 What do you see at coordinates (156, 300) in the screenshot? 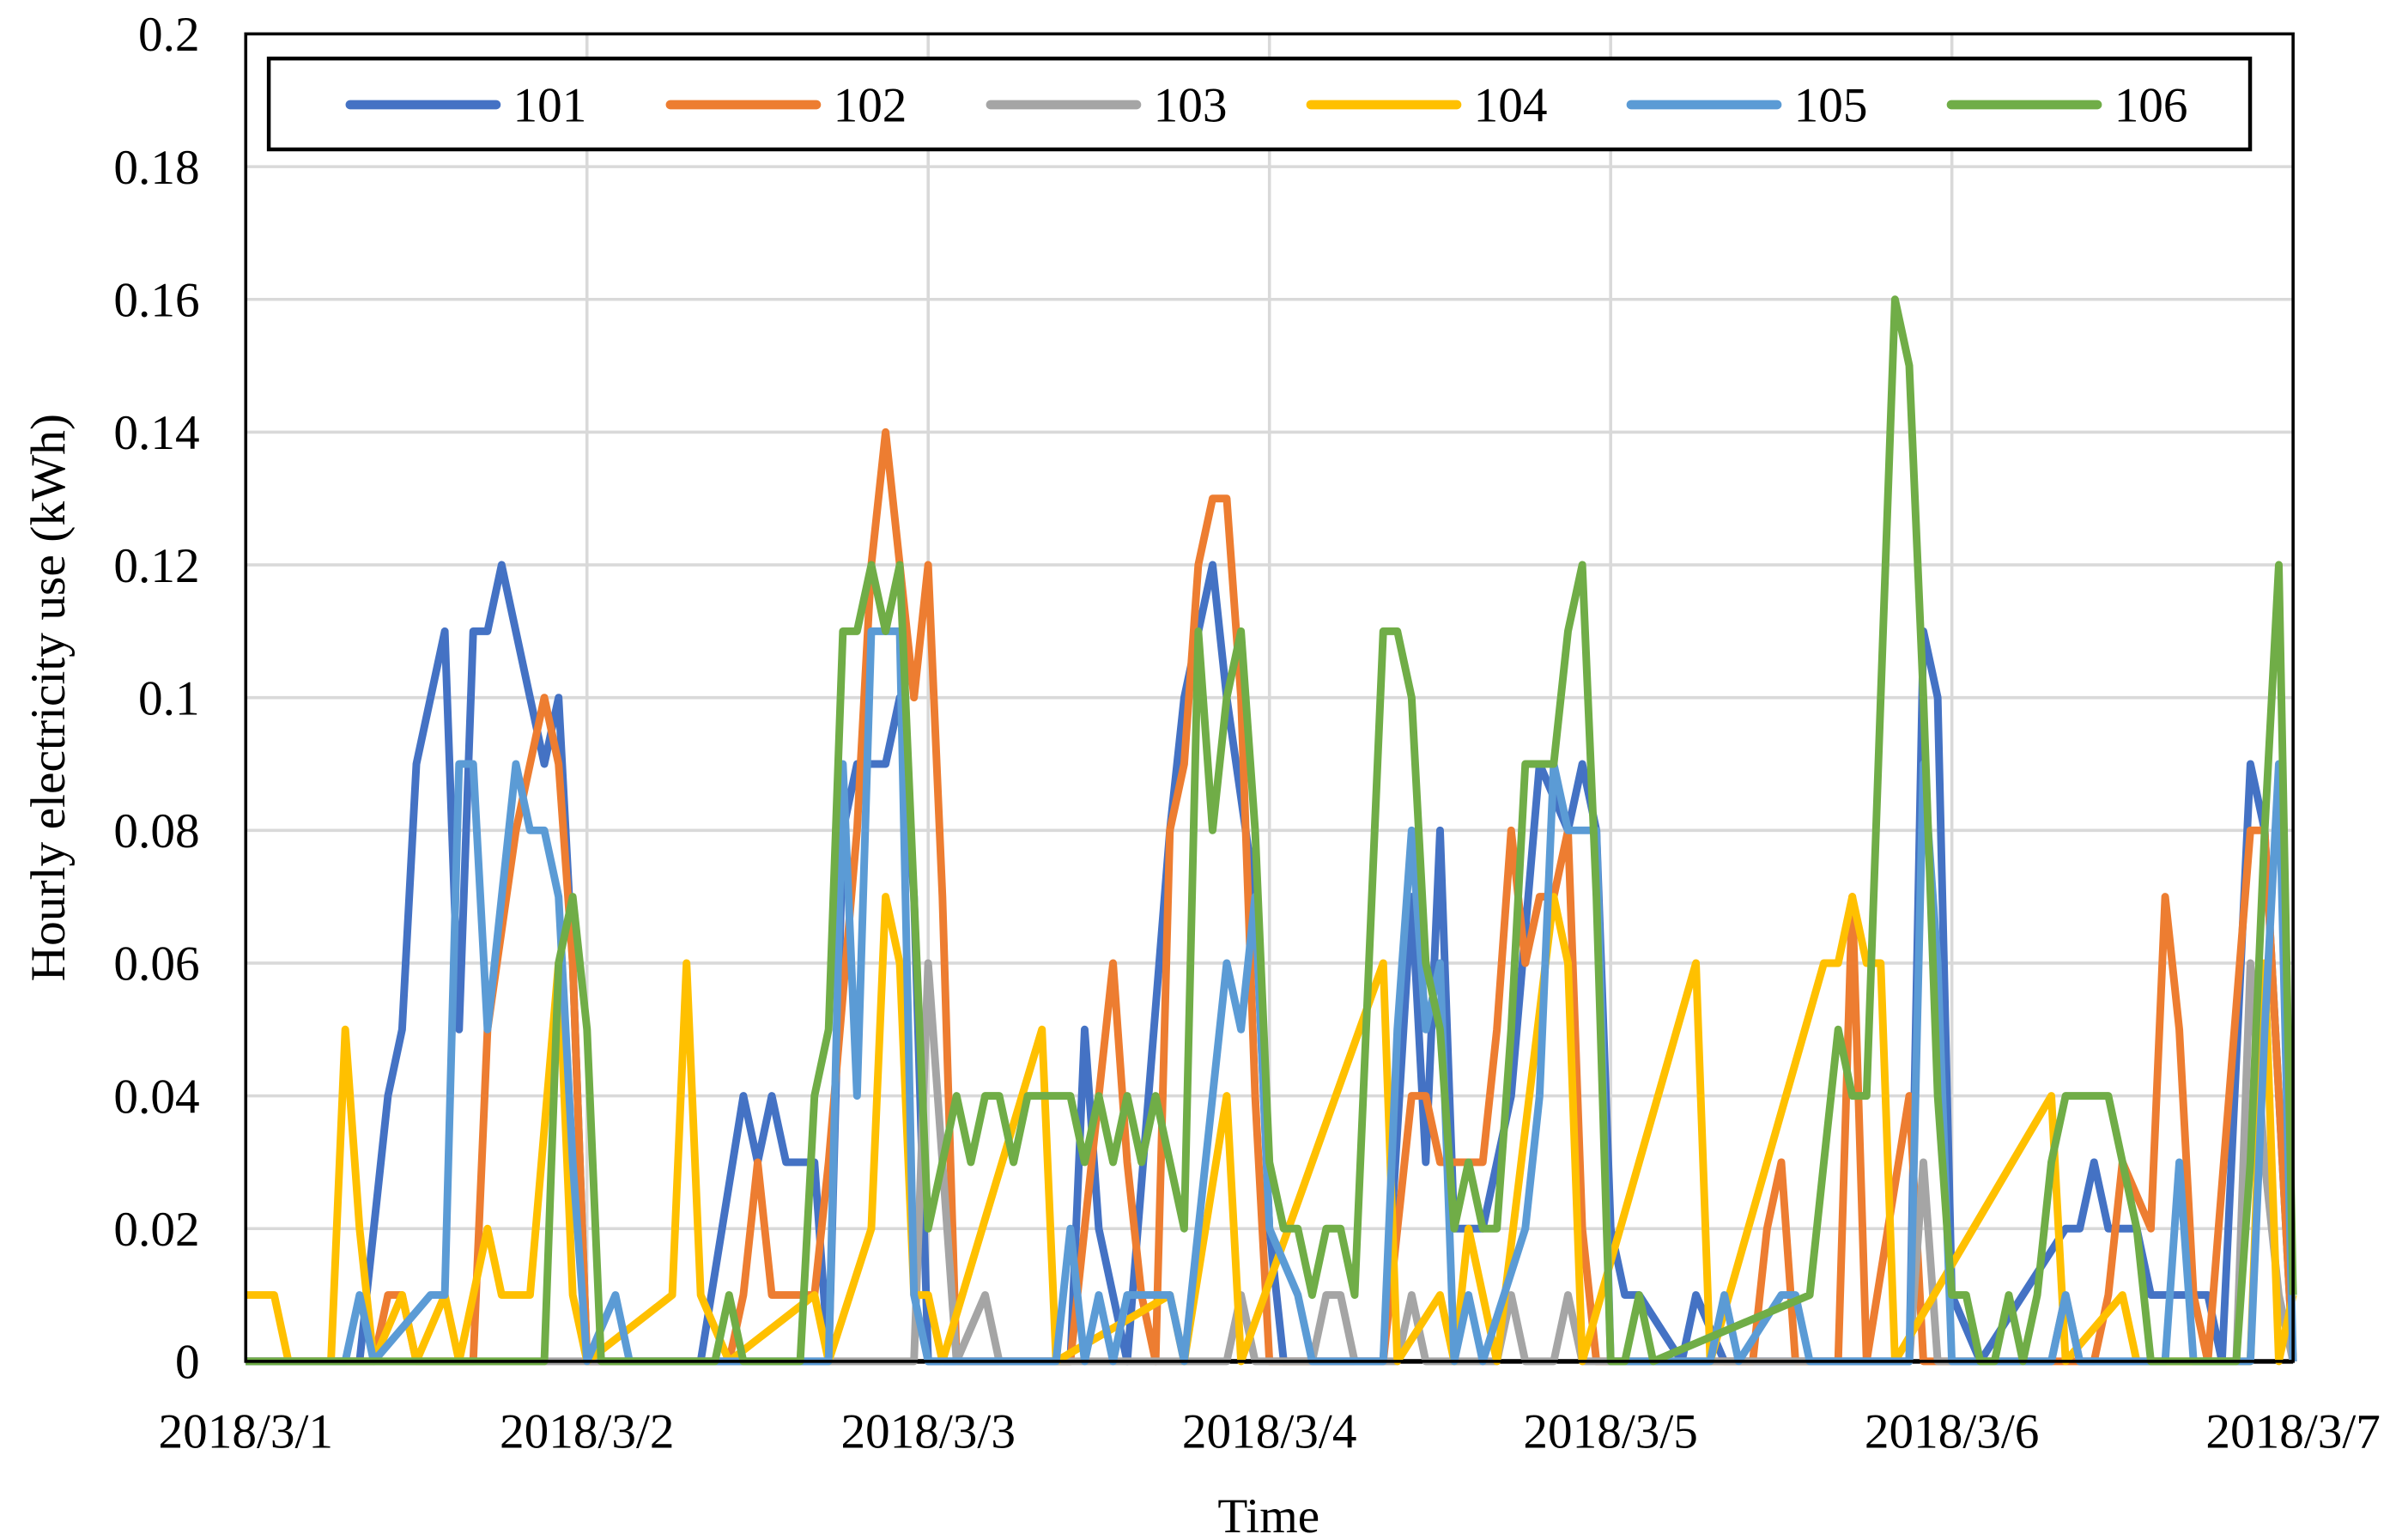
I see `y-tick-label: 0.16` at bounding box center [156, 300].